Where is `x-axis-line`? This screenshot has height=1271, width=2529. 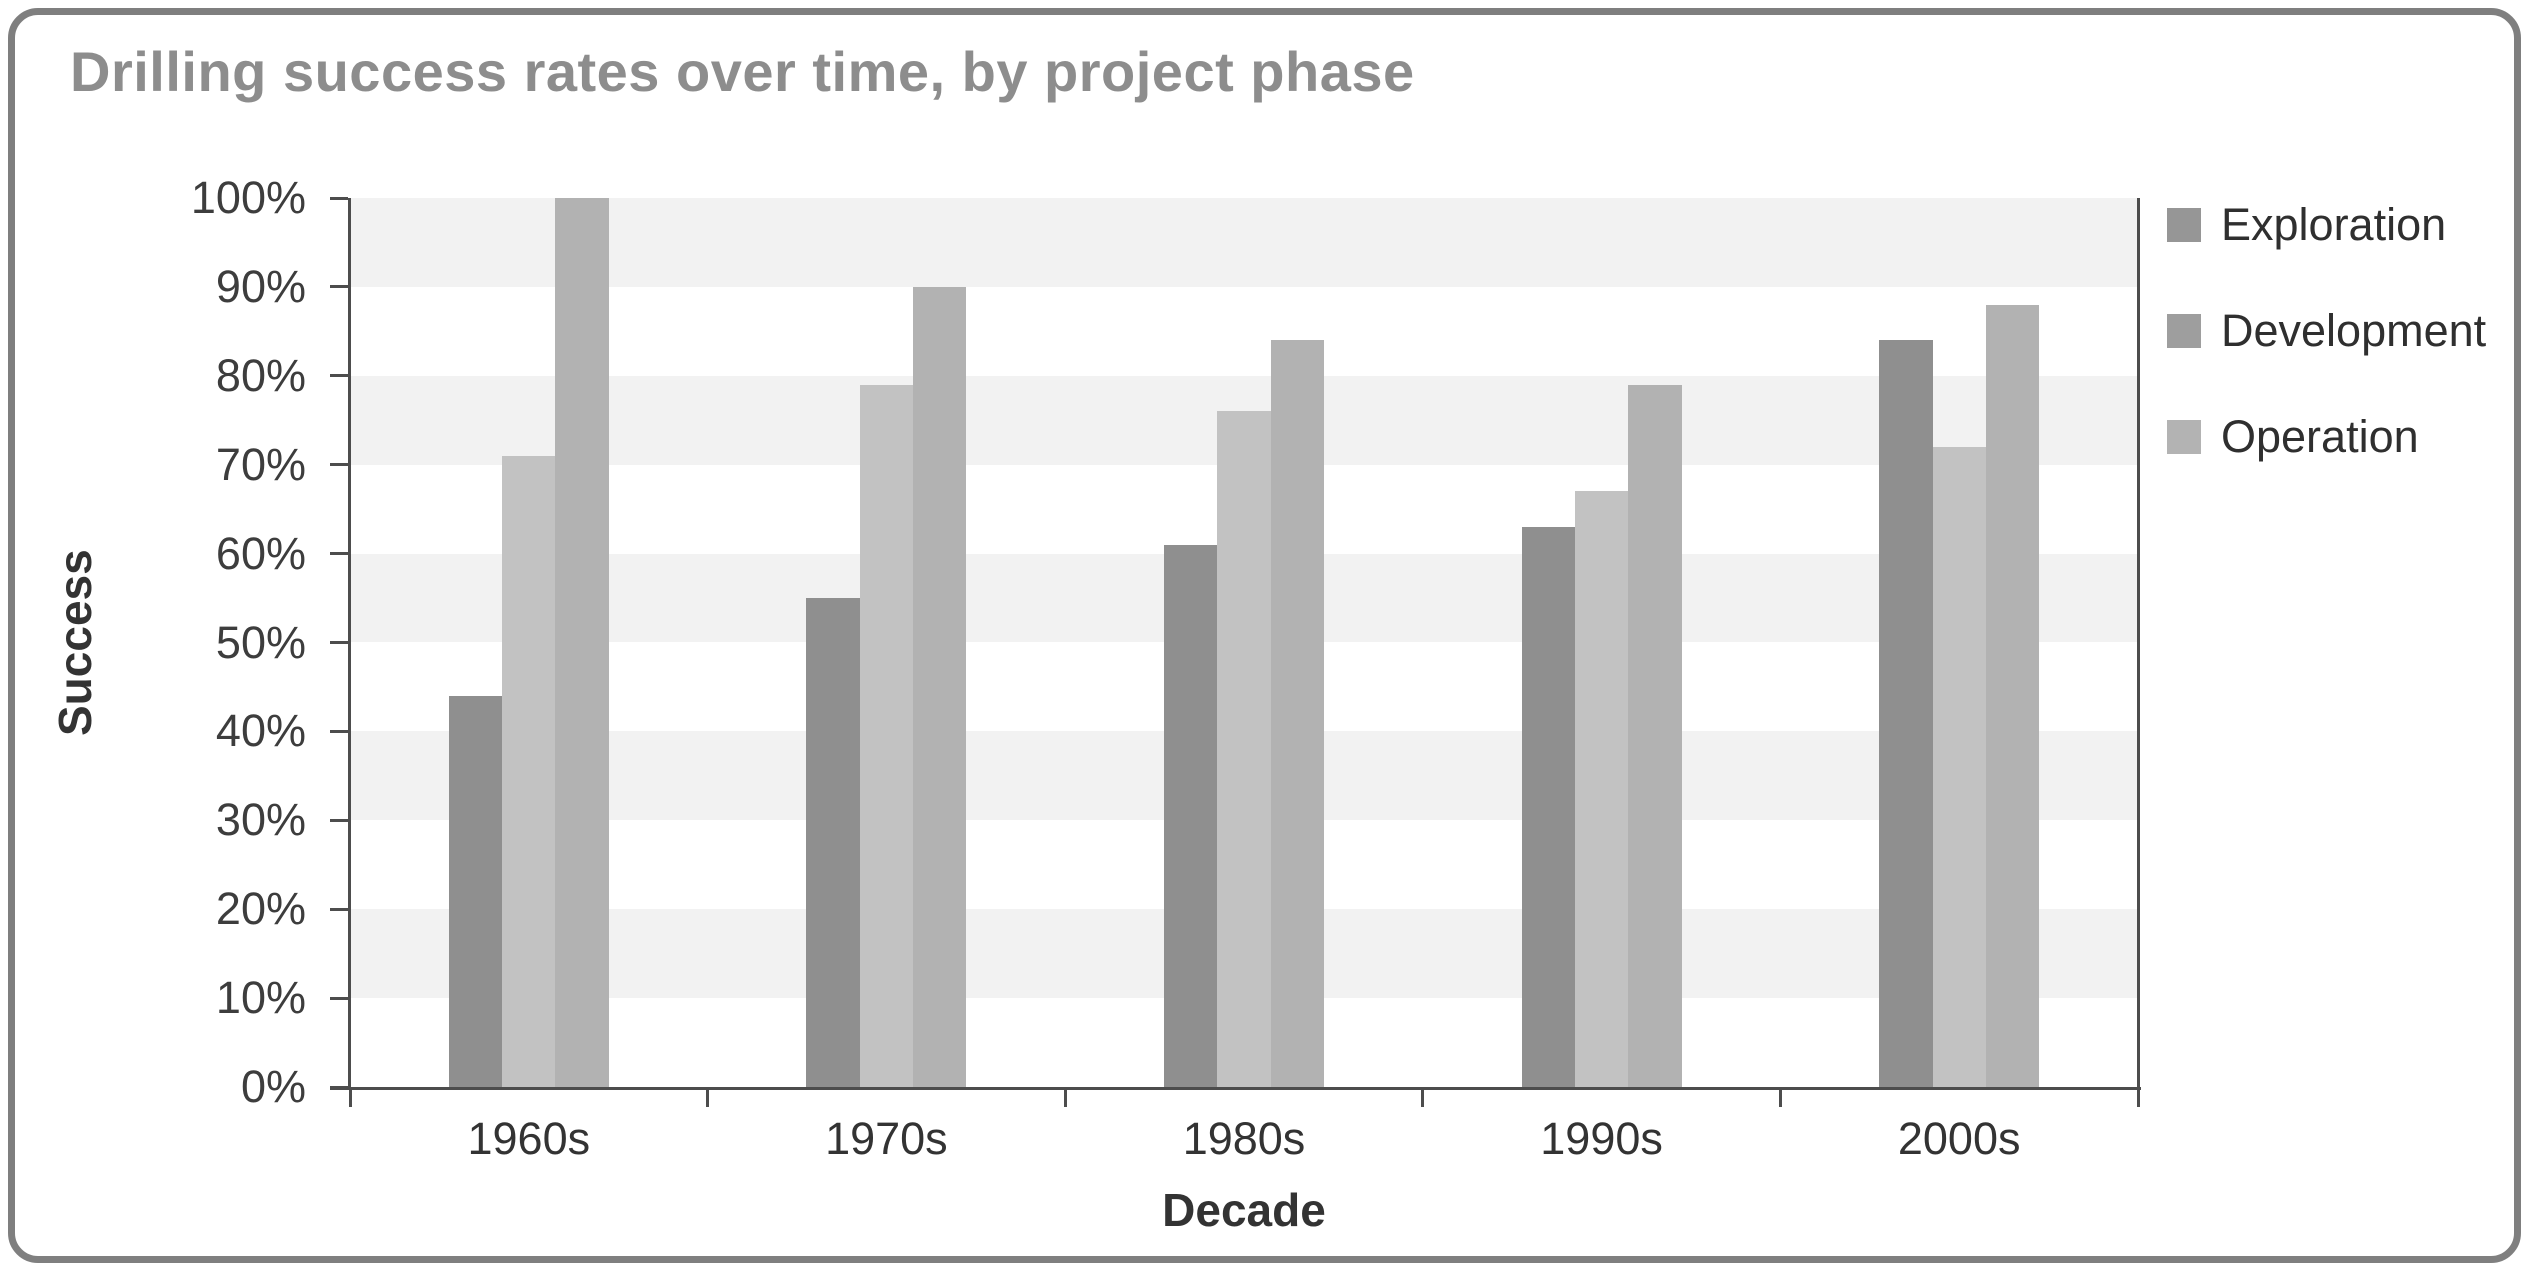
x-axis-line is located at coordinates (1235, 1088).